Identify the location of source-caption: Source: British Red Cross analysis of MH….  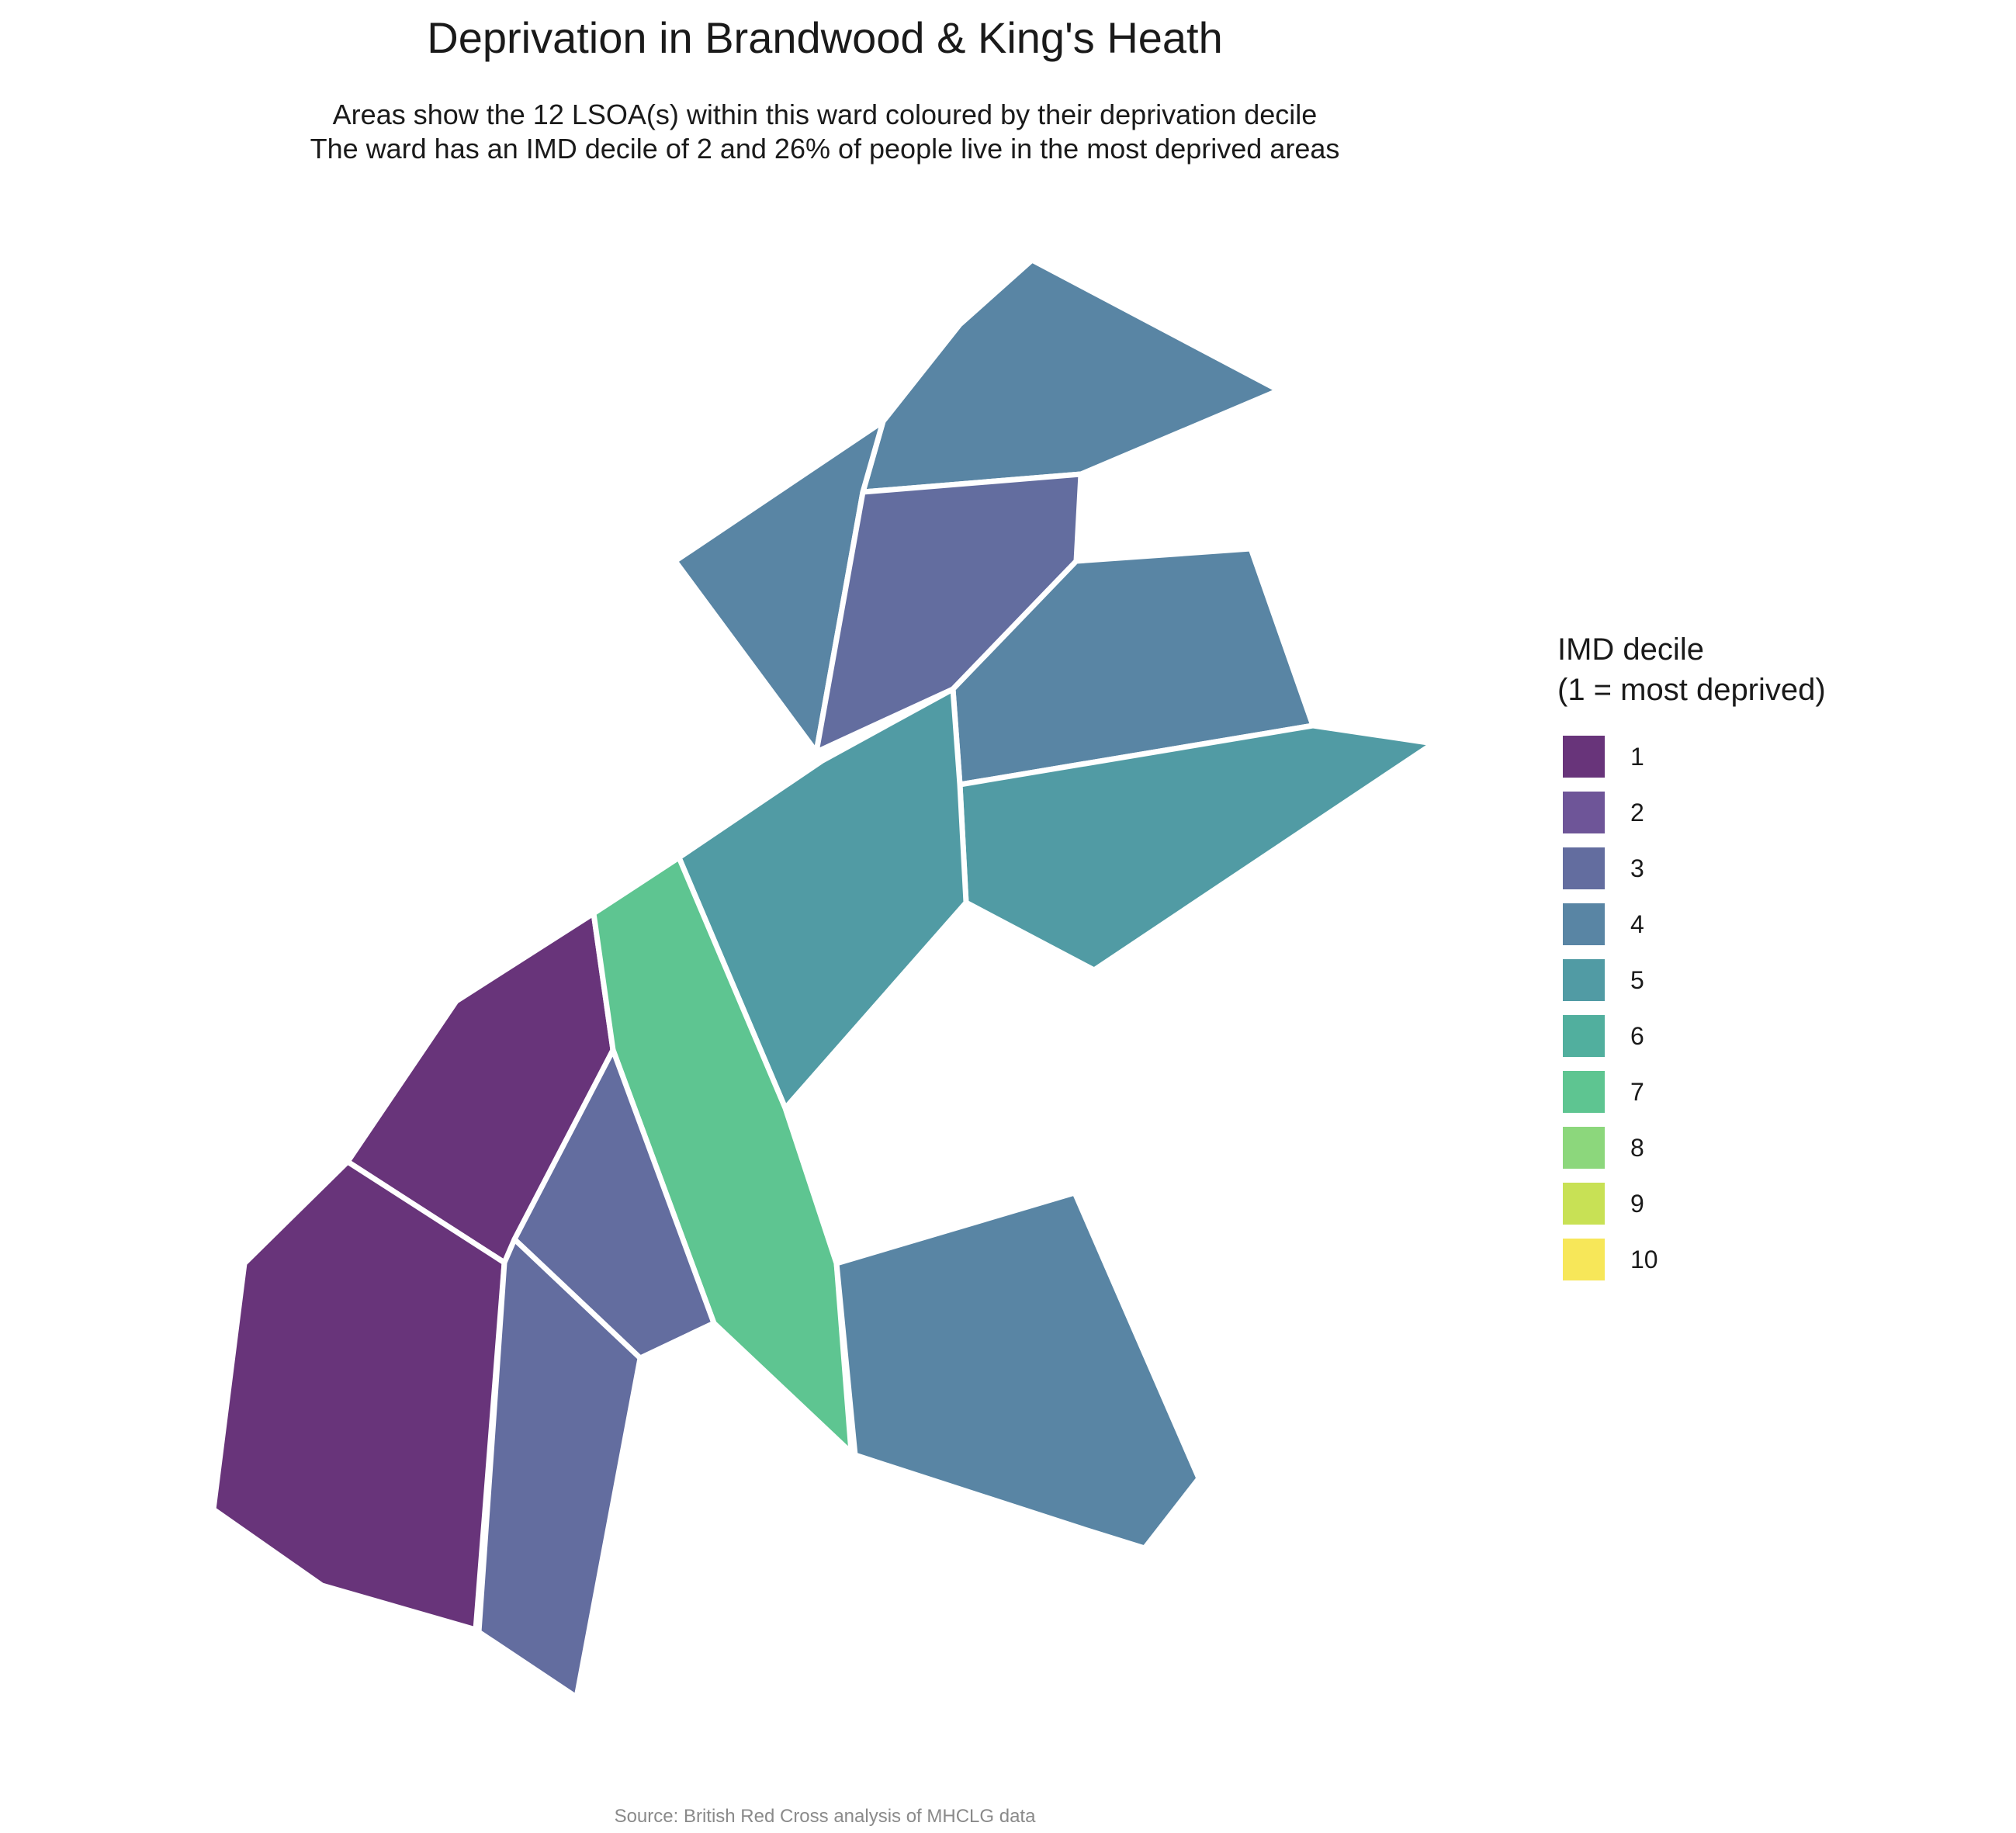
(826, 1817).